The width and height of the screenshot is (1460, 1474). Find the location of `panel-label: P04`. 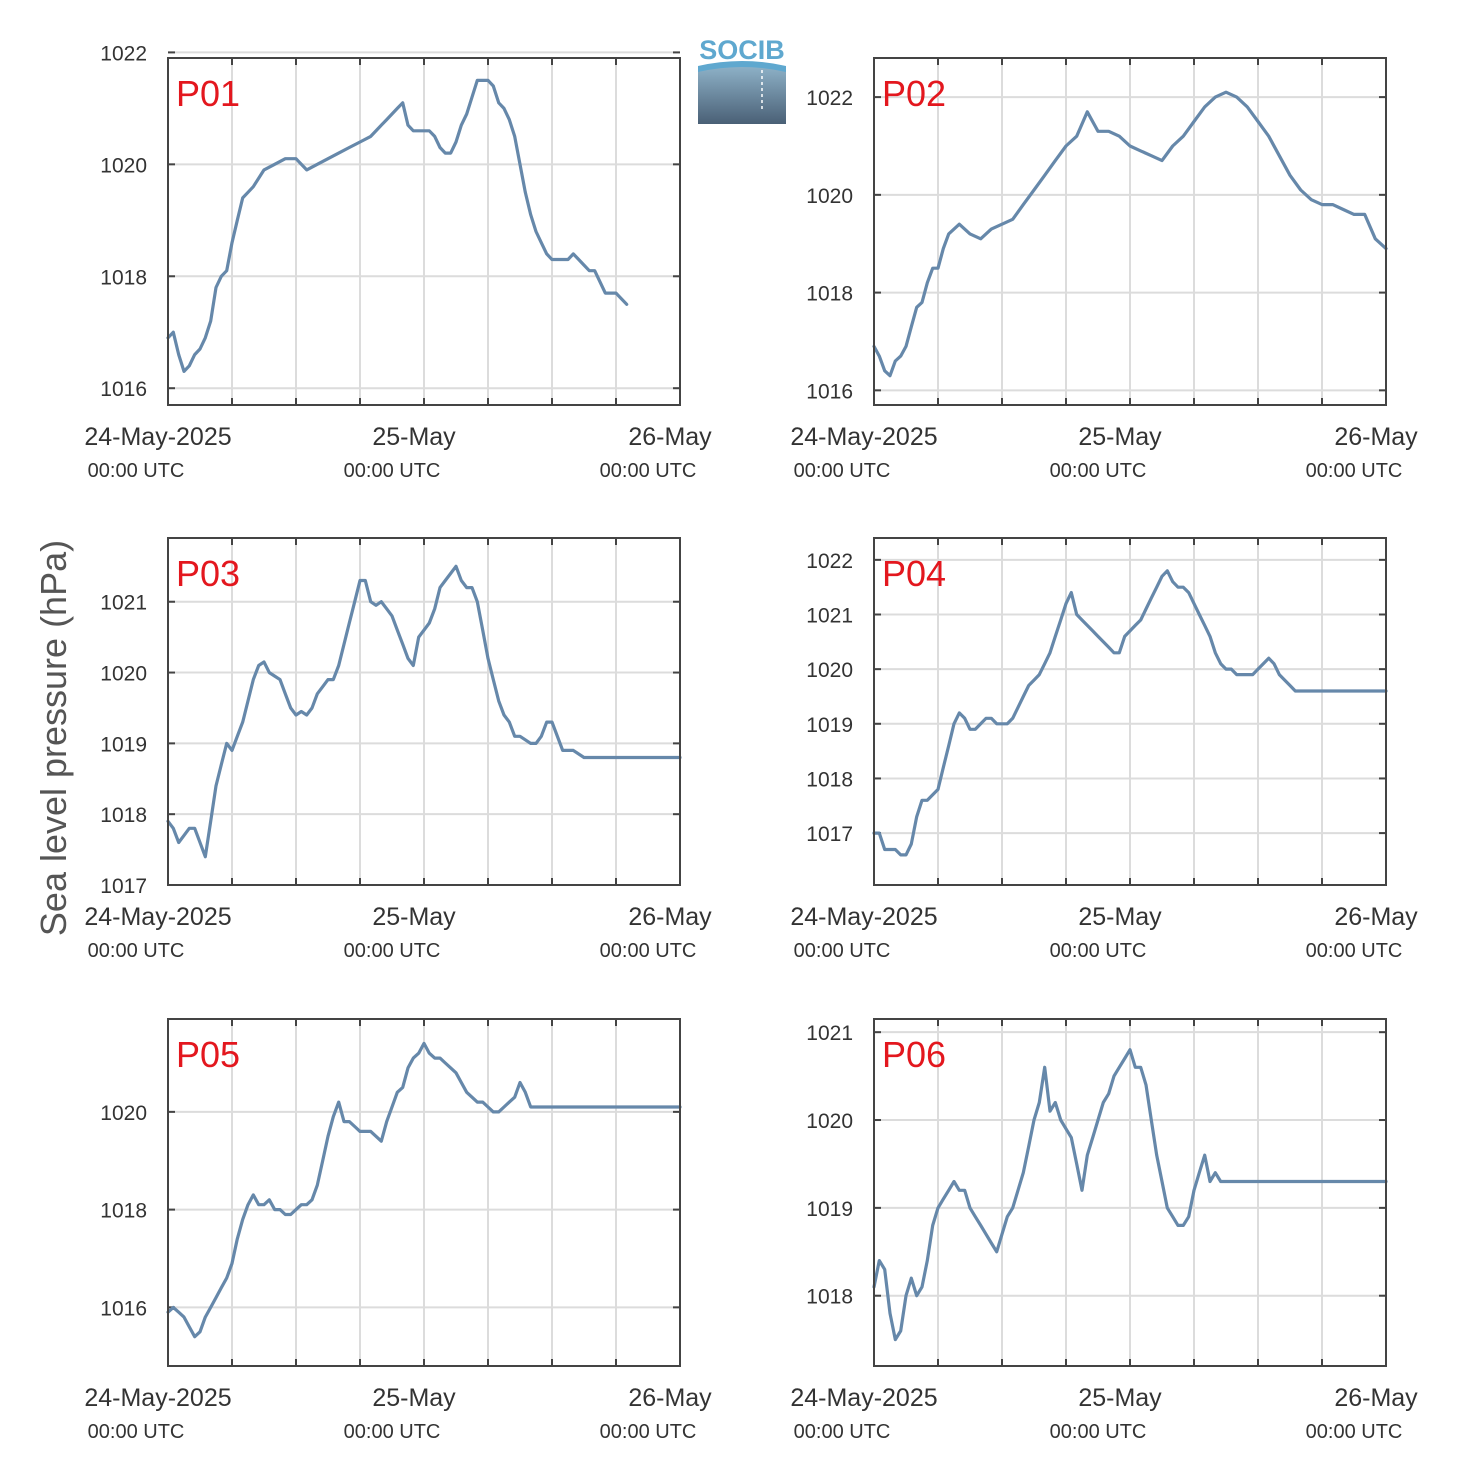

panel-label: P04 is located at coordinates (914, 573).